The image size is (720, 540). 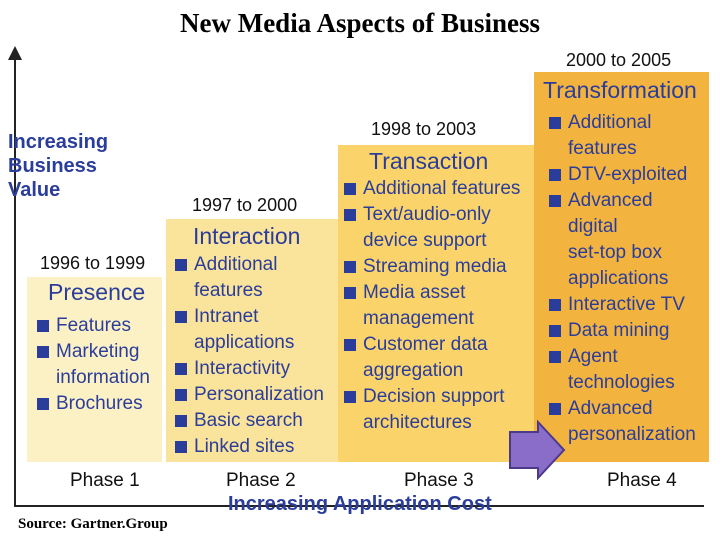 I want to click on phase-4-heading: Transformation, so click(x=620, y=90).